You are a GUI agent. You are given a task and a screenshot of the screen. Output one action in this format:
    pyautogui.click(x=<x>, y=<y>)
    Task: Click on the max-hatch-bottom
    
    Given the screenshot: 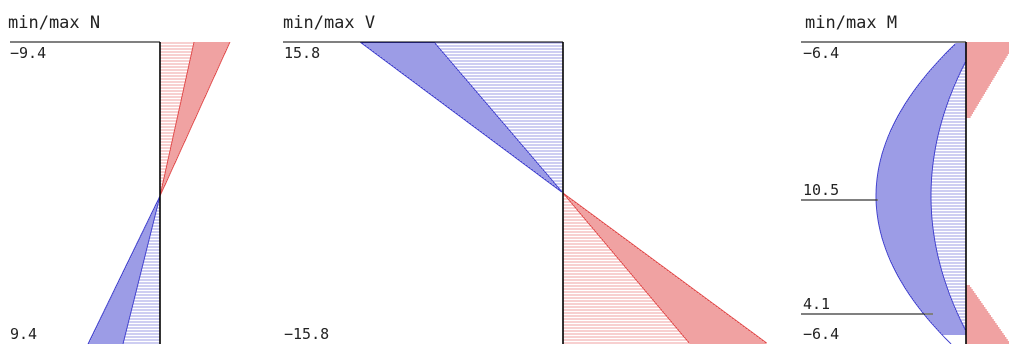 What is the action you would take?
    pyautogui.click(x=987, y=314)
    